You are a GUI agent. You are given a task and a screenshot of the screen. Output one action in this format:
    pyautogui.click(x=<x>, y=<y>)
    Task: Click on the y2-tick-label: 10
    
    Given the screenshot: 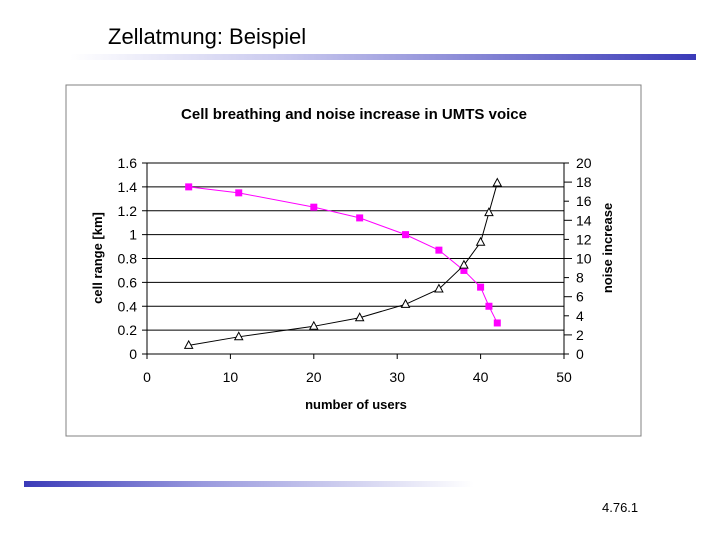 What is the action you would take?
    pyautogui.click(x=584, y=259)
    